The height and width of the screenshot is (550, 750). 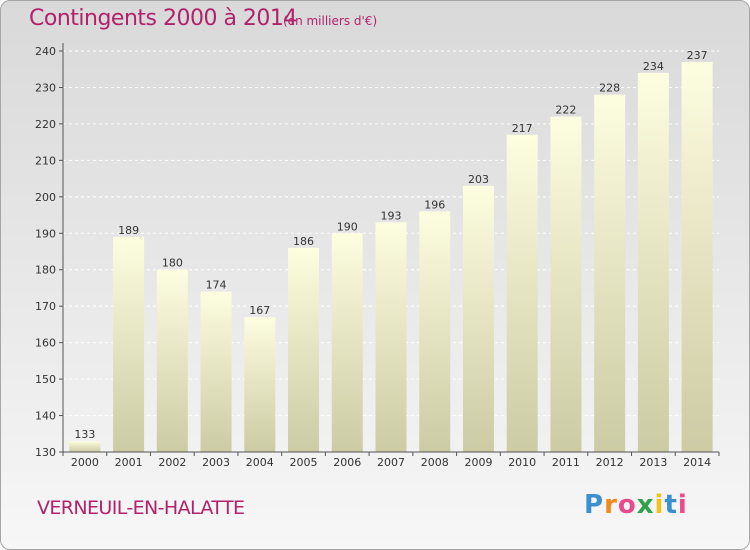 I want to click on data-label: 237, so click(x=697, y=55).